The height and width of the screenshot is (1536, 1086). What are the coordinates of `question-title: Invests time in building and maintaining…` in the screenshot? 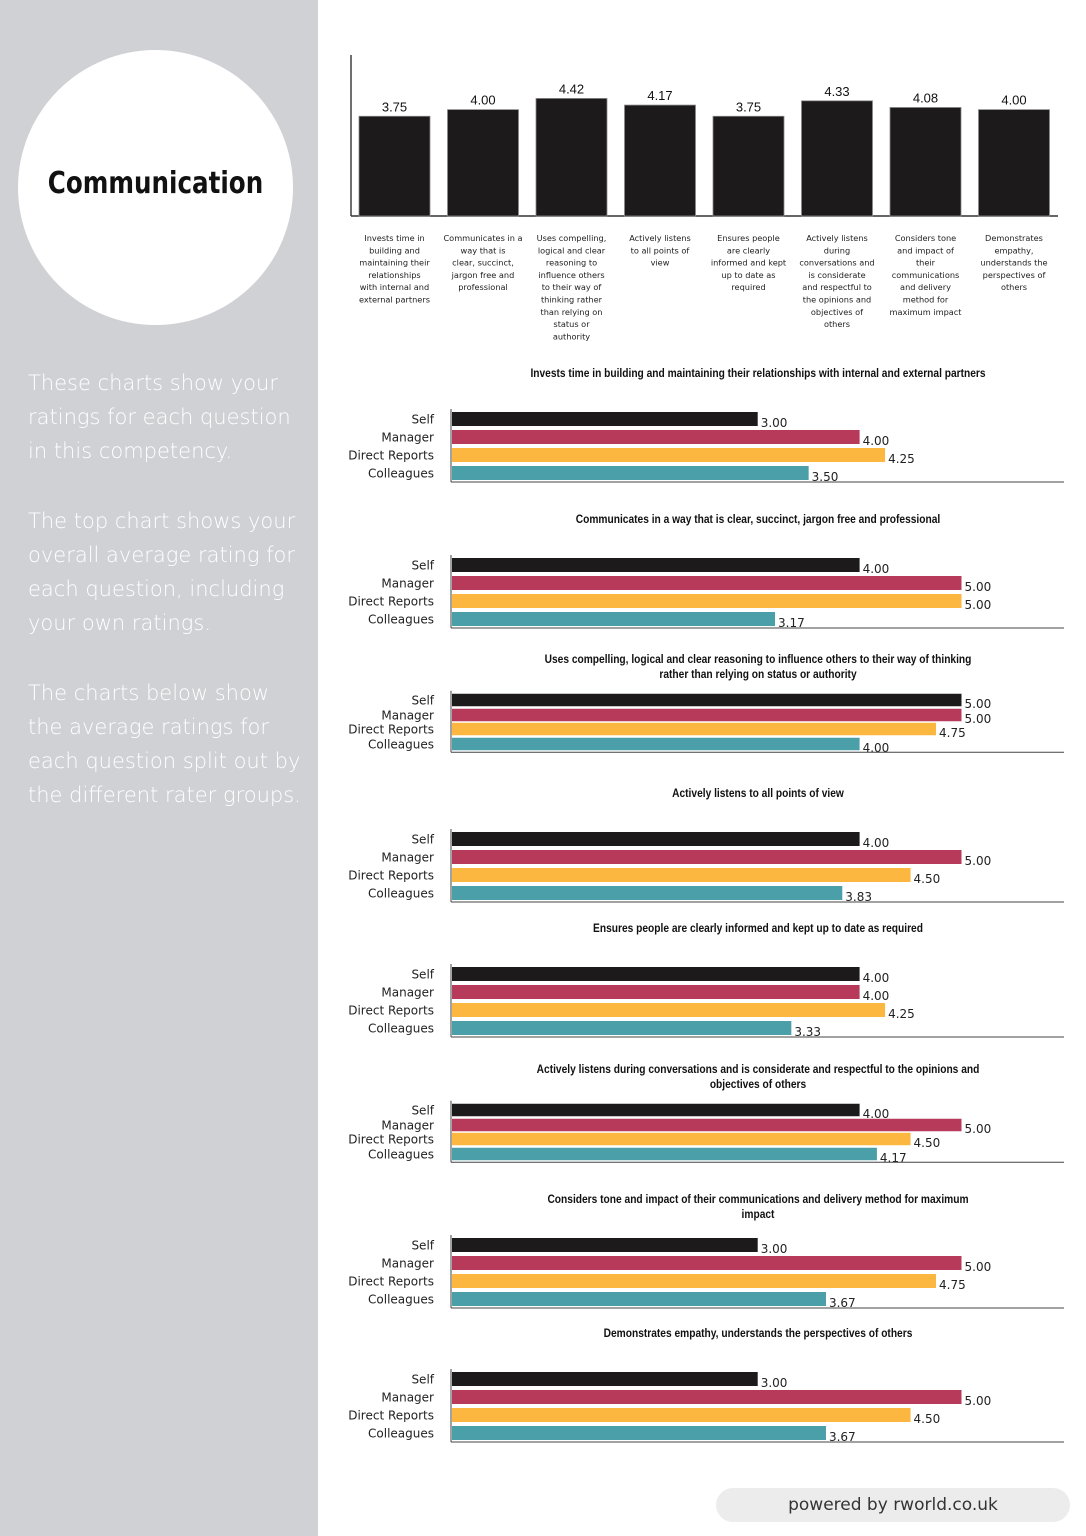 It's located at (758, 373).